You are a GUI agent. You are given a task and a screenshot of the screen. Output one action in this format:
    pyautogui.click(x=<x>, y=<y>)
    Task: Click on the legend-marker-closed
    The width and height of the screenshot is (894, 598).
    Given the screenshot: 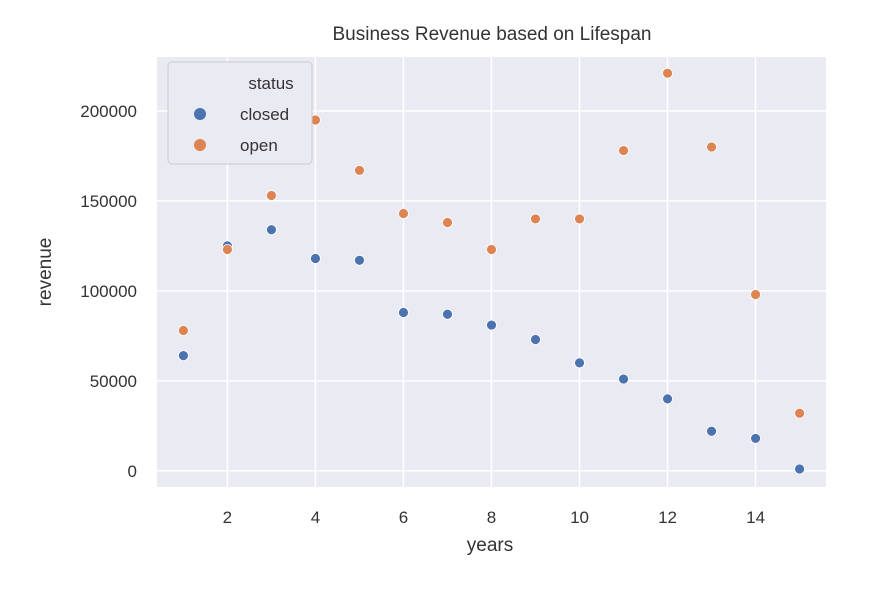 What is the action you would take?
    pyautogui.click(x=200, y=114)
    